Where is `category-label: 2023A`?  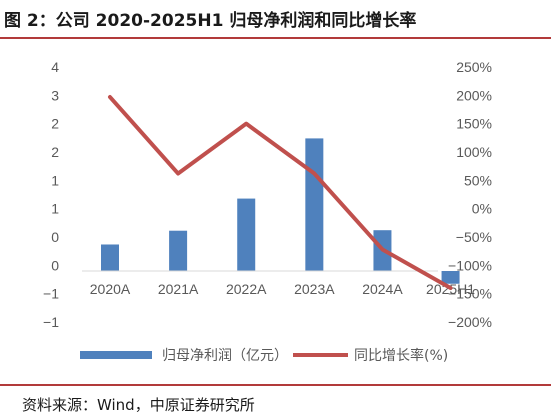
category-label: 2023A is located at coordinates (314, 289).